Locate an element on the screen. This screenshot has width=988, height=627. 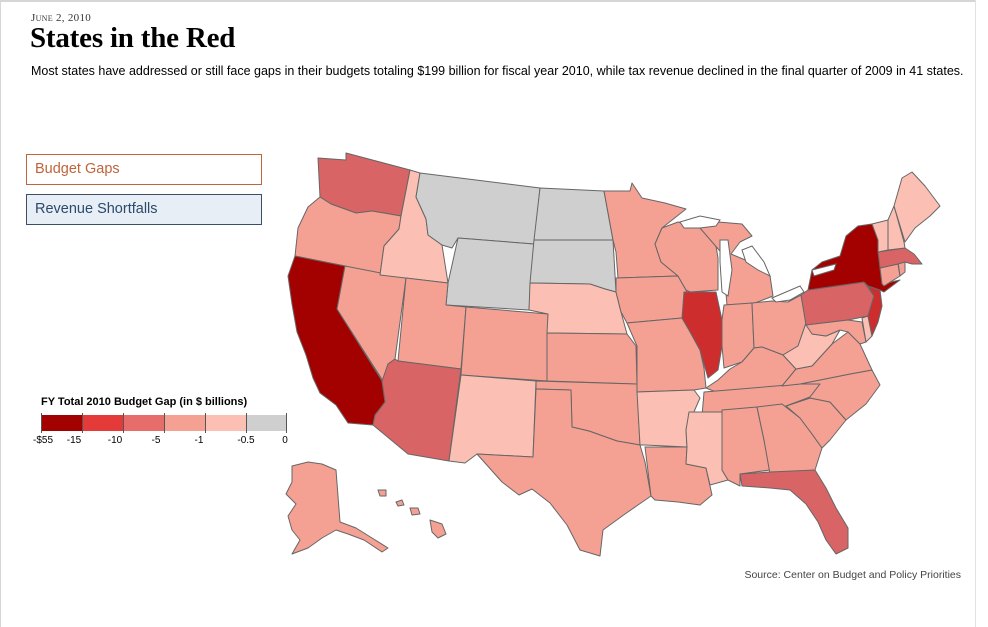
state-new-jersey is located at coordinates (875, 311).